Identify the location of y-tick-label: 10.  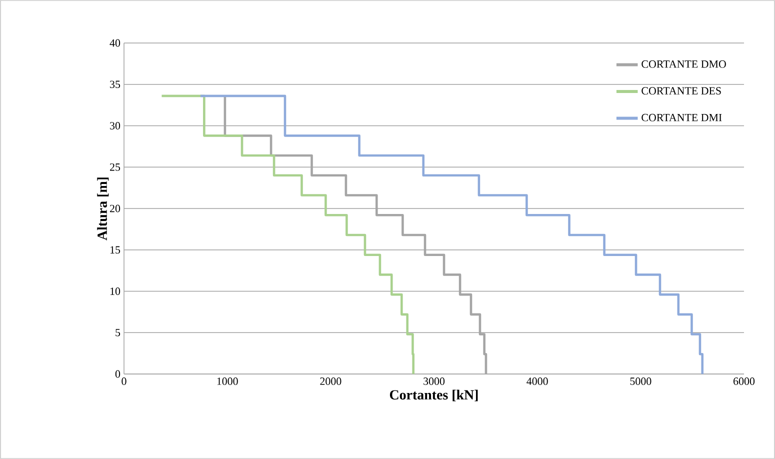
(115, 291).